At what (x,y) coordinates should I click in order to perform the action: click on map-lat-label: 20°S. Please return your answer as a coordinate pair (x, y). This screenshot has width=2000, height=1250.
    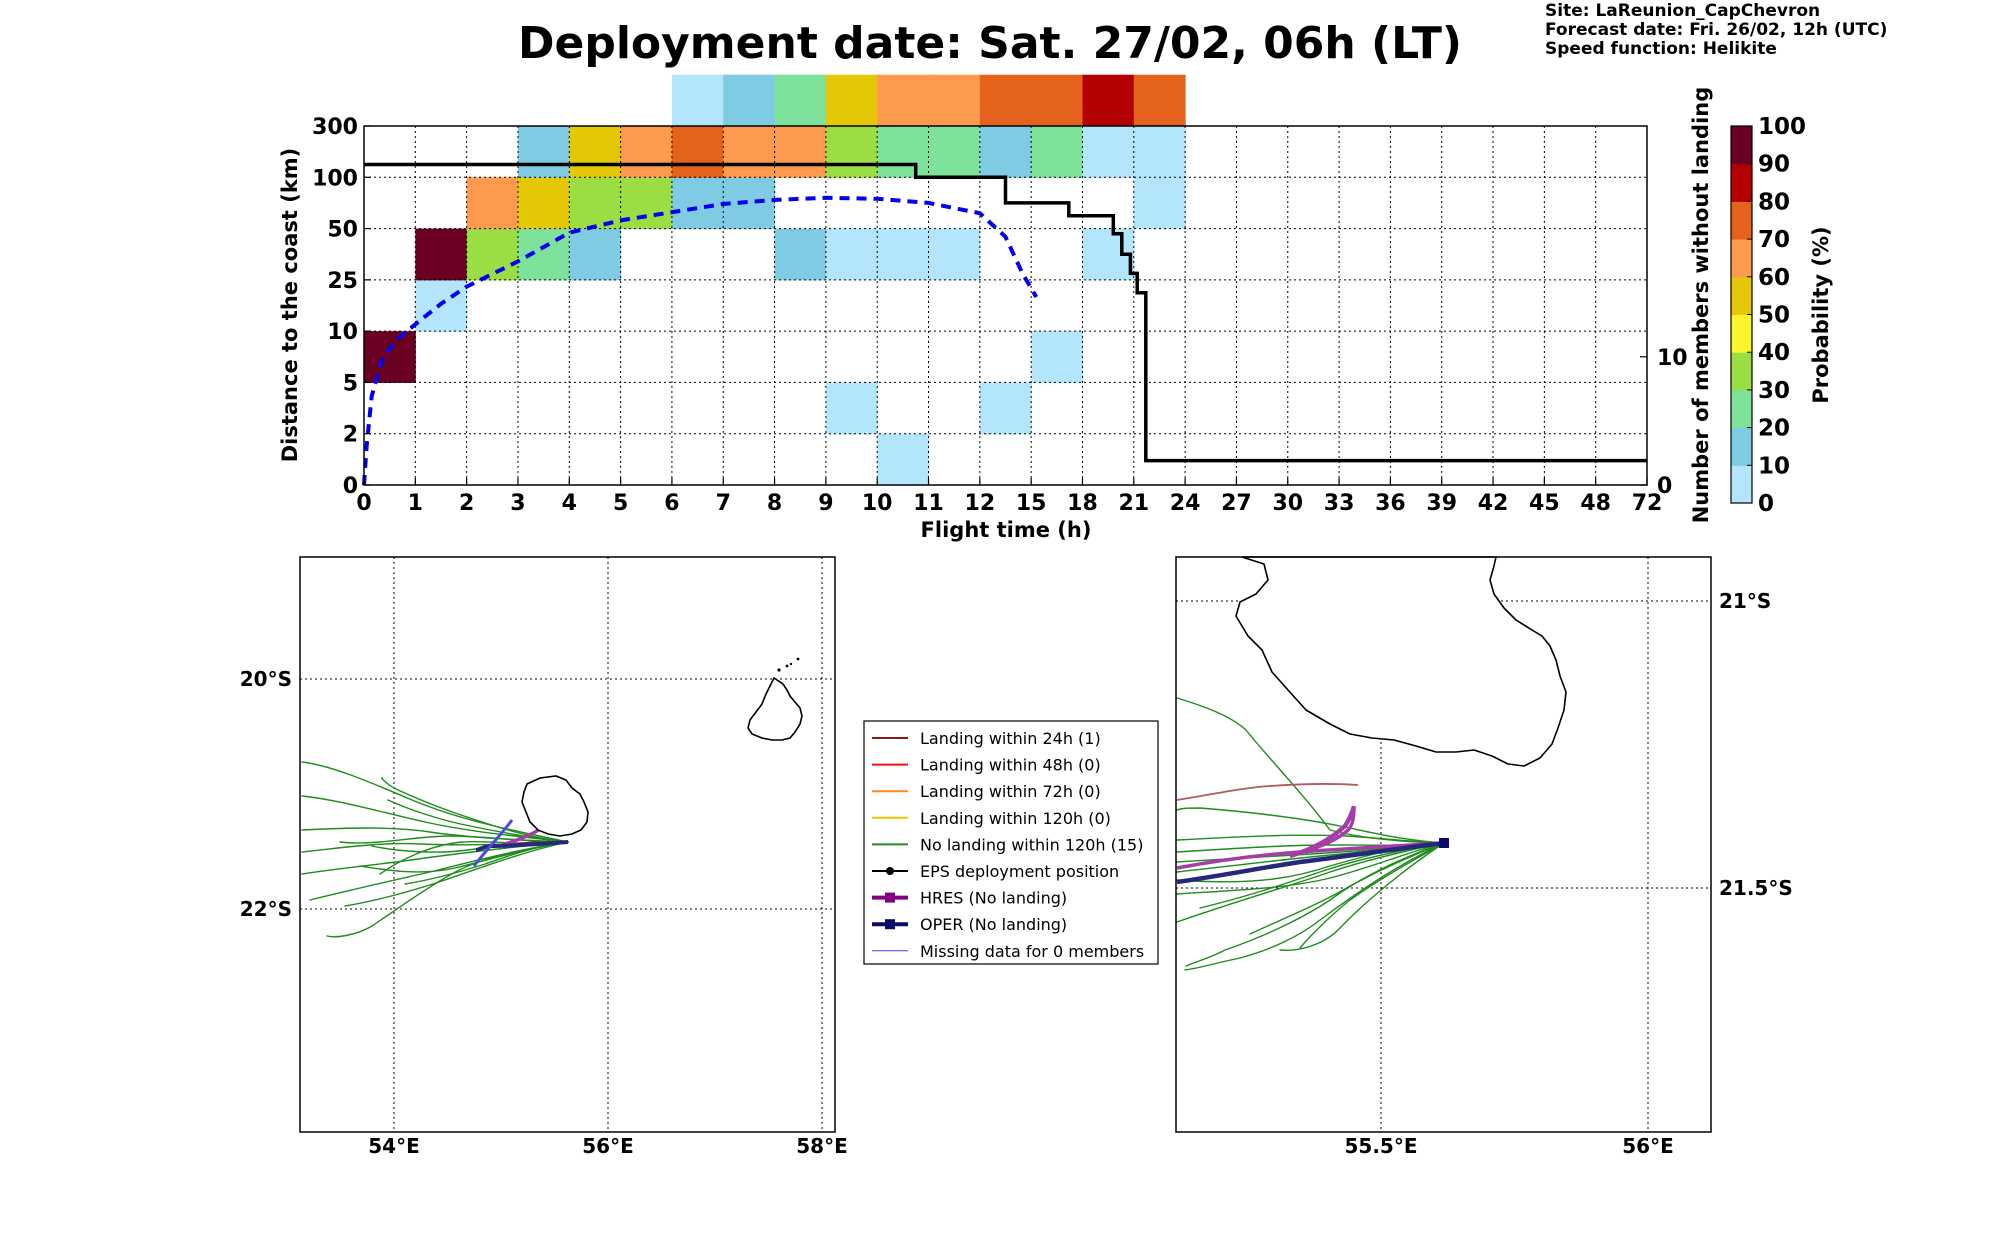
    Looking at the image, I should click on (266, 679).